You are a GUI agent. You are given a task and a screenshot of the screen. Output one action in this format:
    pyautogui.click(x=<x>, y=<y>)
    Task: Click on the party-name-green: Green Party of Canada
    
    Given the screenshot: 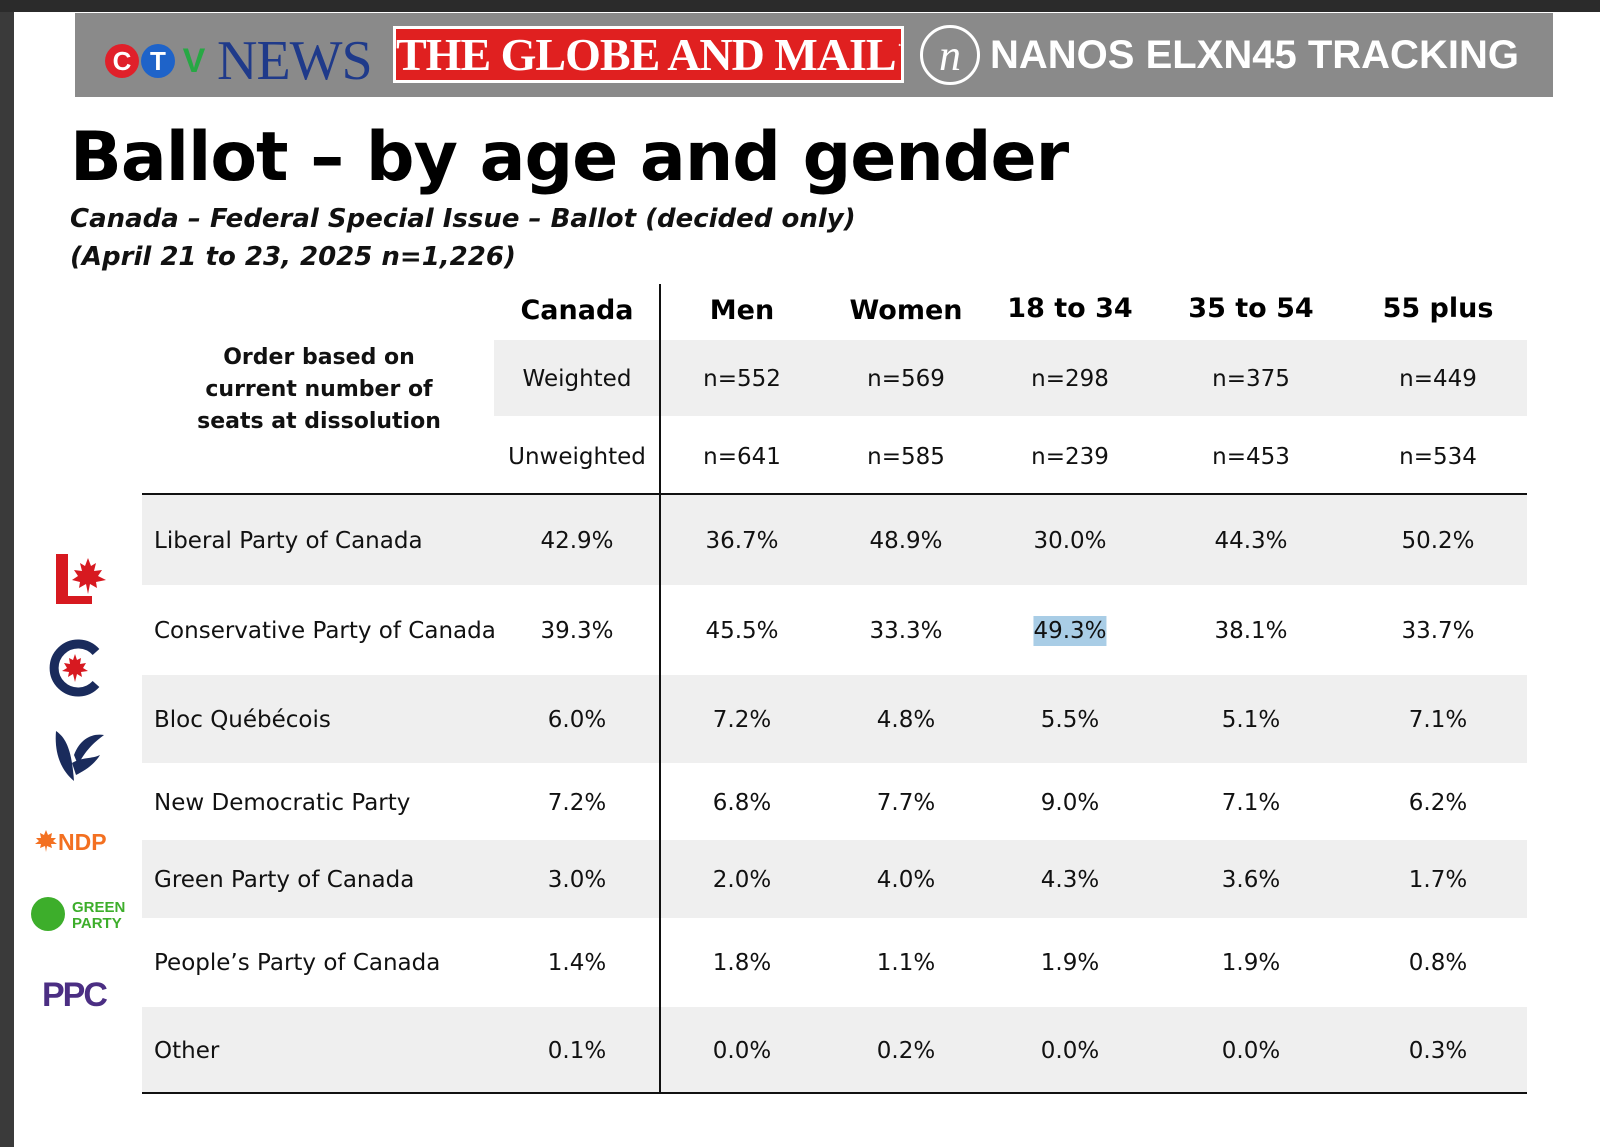 What is the action you would take?
    pyautogui.click(x=284, y=880)
    